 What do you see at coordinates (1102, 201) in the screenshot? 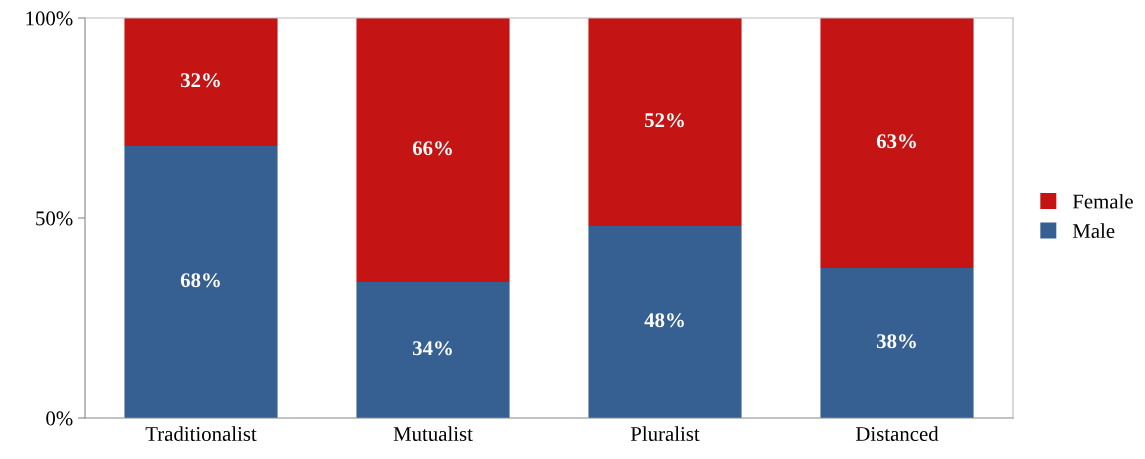
I see `legend-label: Female` at bounding box center [1102, 201].